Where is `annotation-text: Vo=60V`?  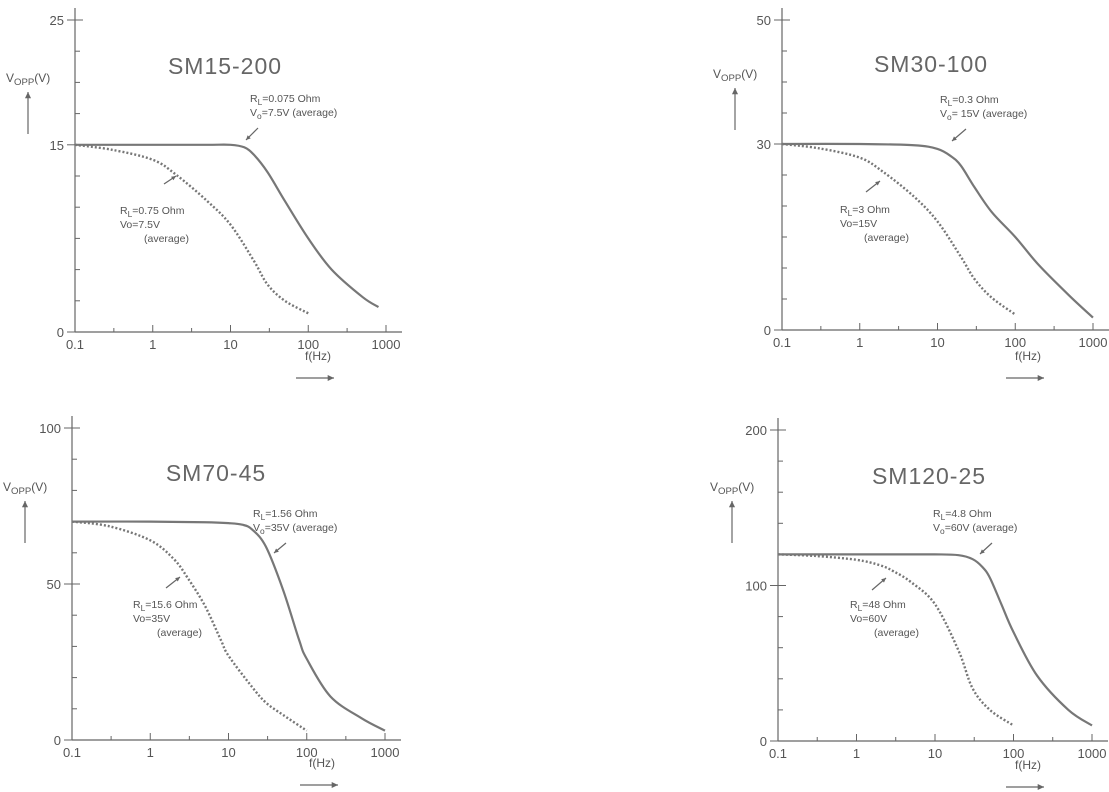
annotation-text: Vo=60V is located at coordinates (868, 619).